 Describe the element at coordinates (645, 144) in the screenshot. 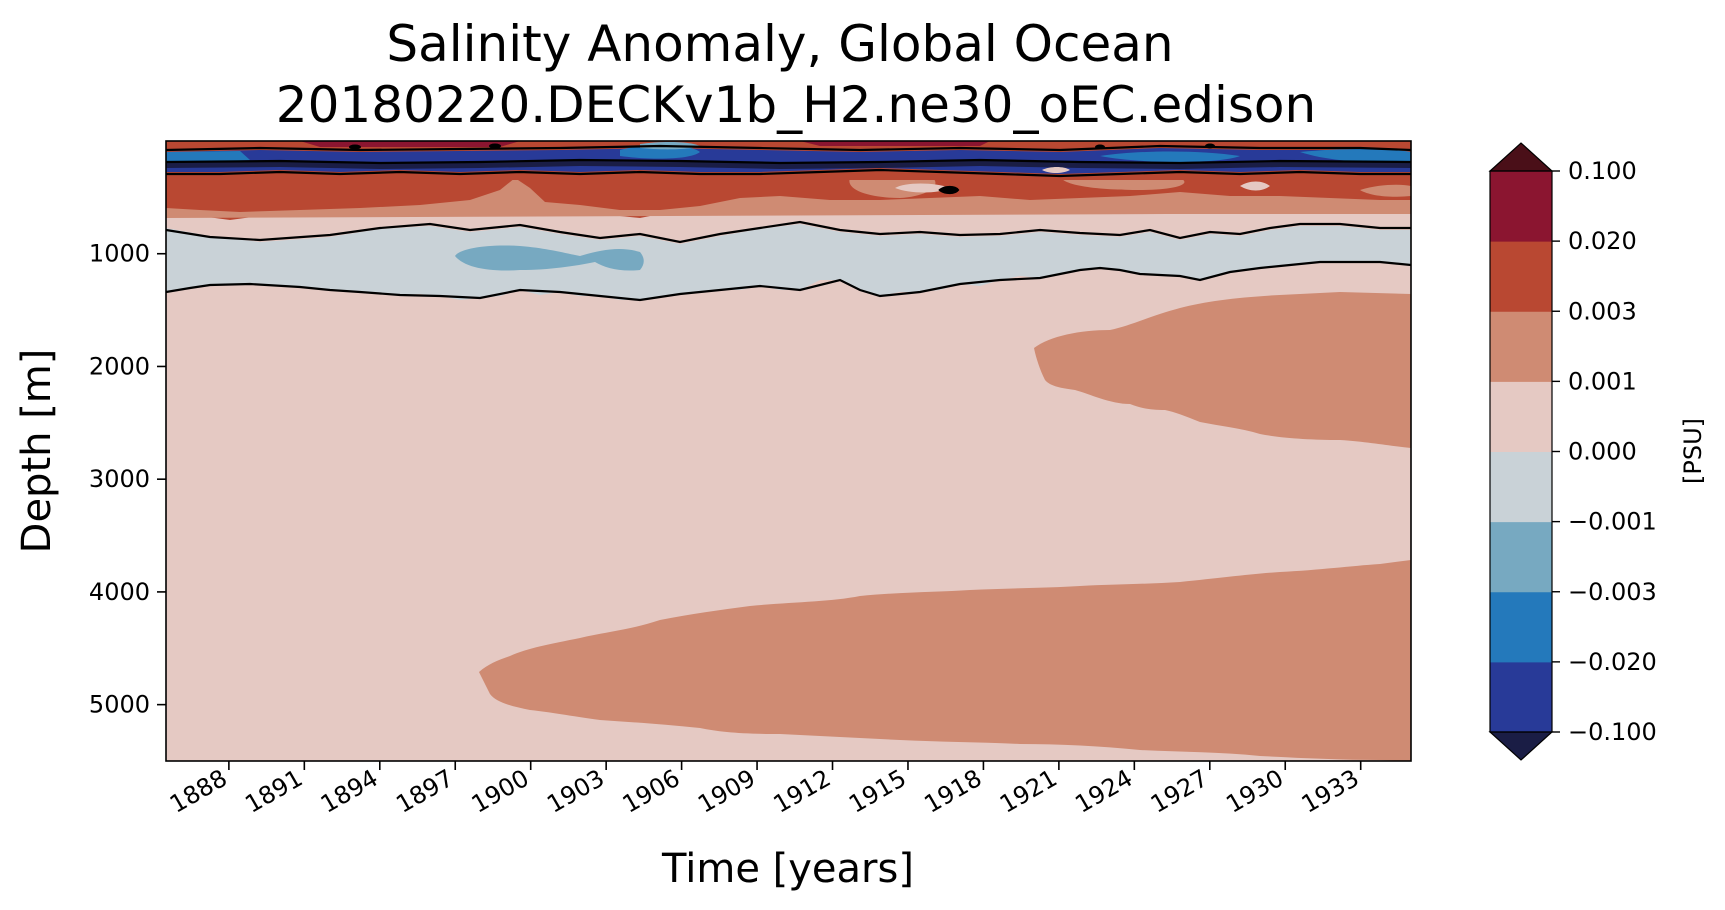

I see `surface-dark-red-patches` at that location.